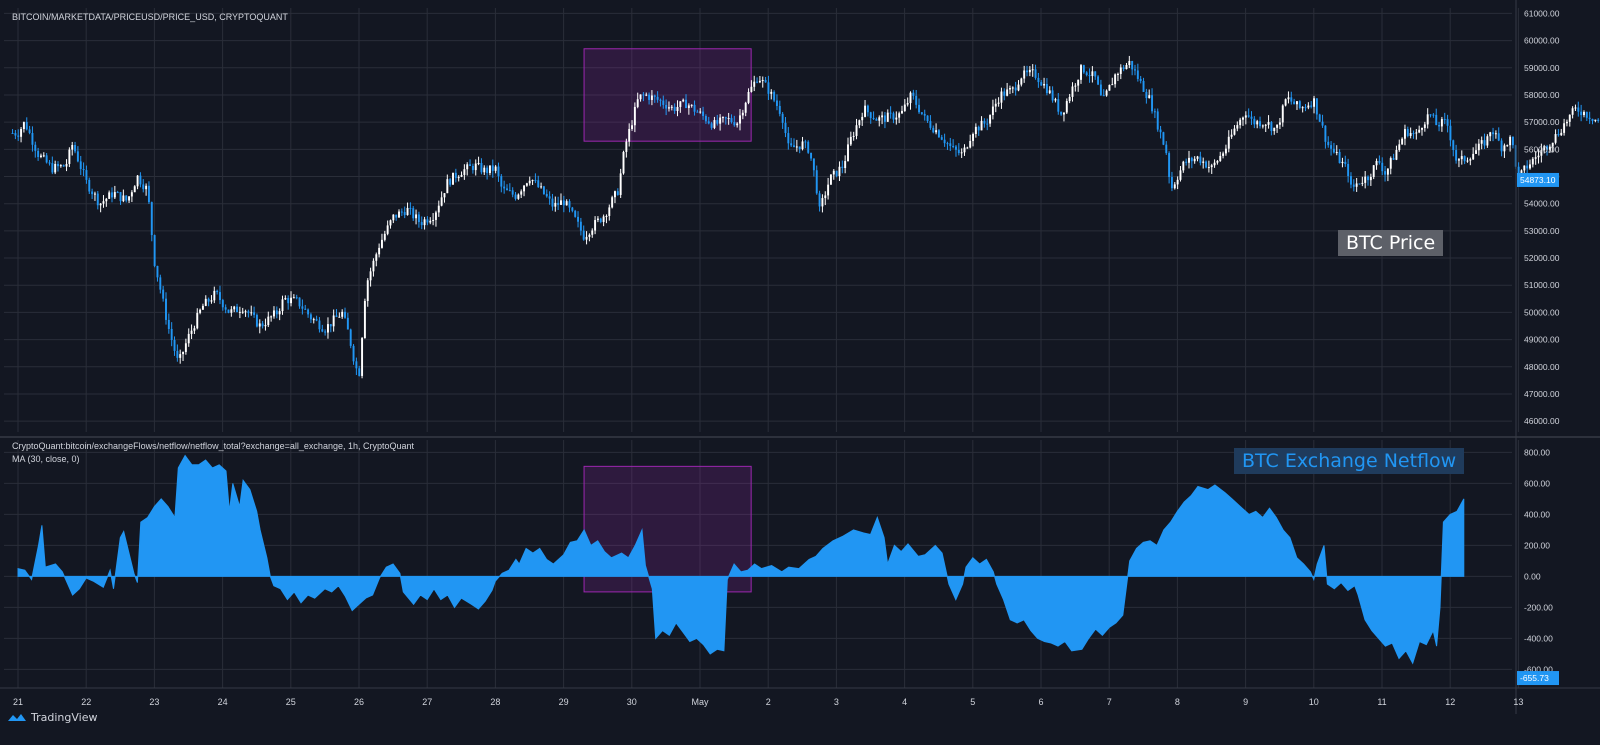  What do you see at coordinates (1542, 231) in the screenshot?
I see `price-y-tick-label: 53000.00` at bounding box center [1542, 231].